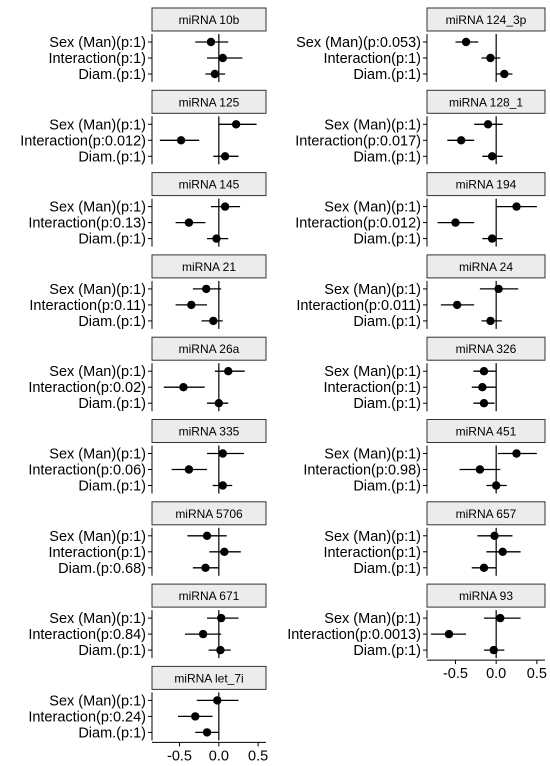  What do you see at coordinates (362, 471) in the screenshot?
I see `row-label: Interaction(p:0.98)` at bounding box center [362, 471].